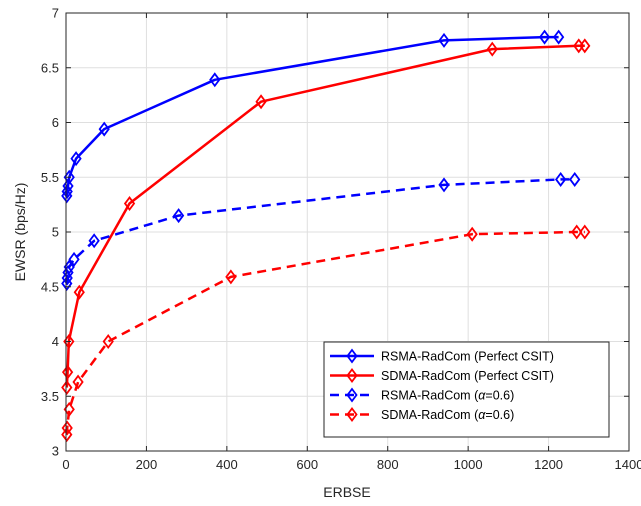 The width and height of the screenshot is (641, 506). I want to click on y-tick-label: 7, so click(55, 13).